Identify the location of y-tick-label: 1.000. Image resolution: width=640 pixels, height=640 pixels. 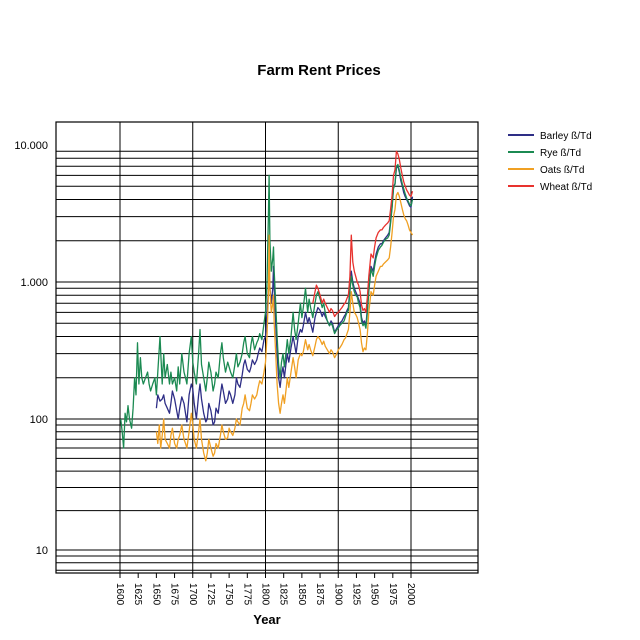
(34, 283).